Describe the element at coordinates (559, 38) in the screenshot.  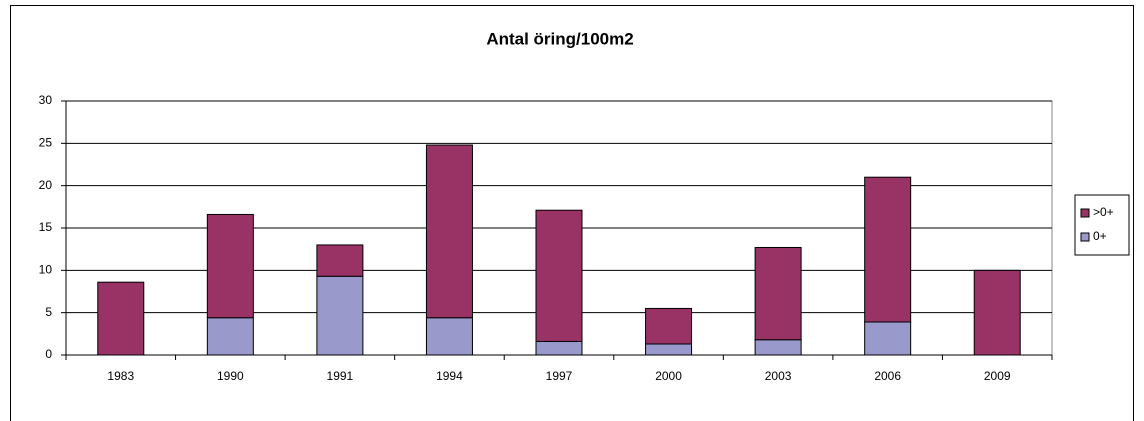
I see `chart-title: Antal öring/100m2` at that location.